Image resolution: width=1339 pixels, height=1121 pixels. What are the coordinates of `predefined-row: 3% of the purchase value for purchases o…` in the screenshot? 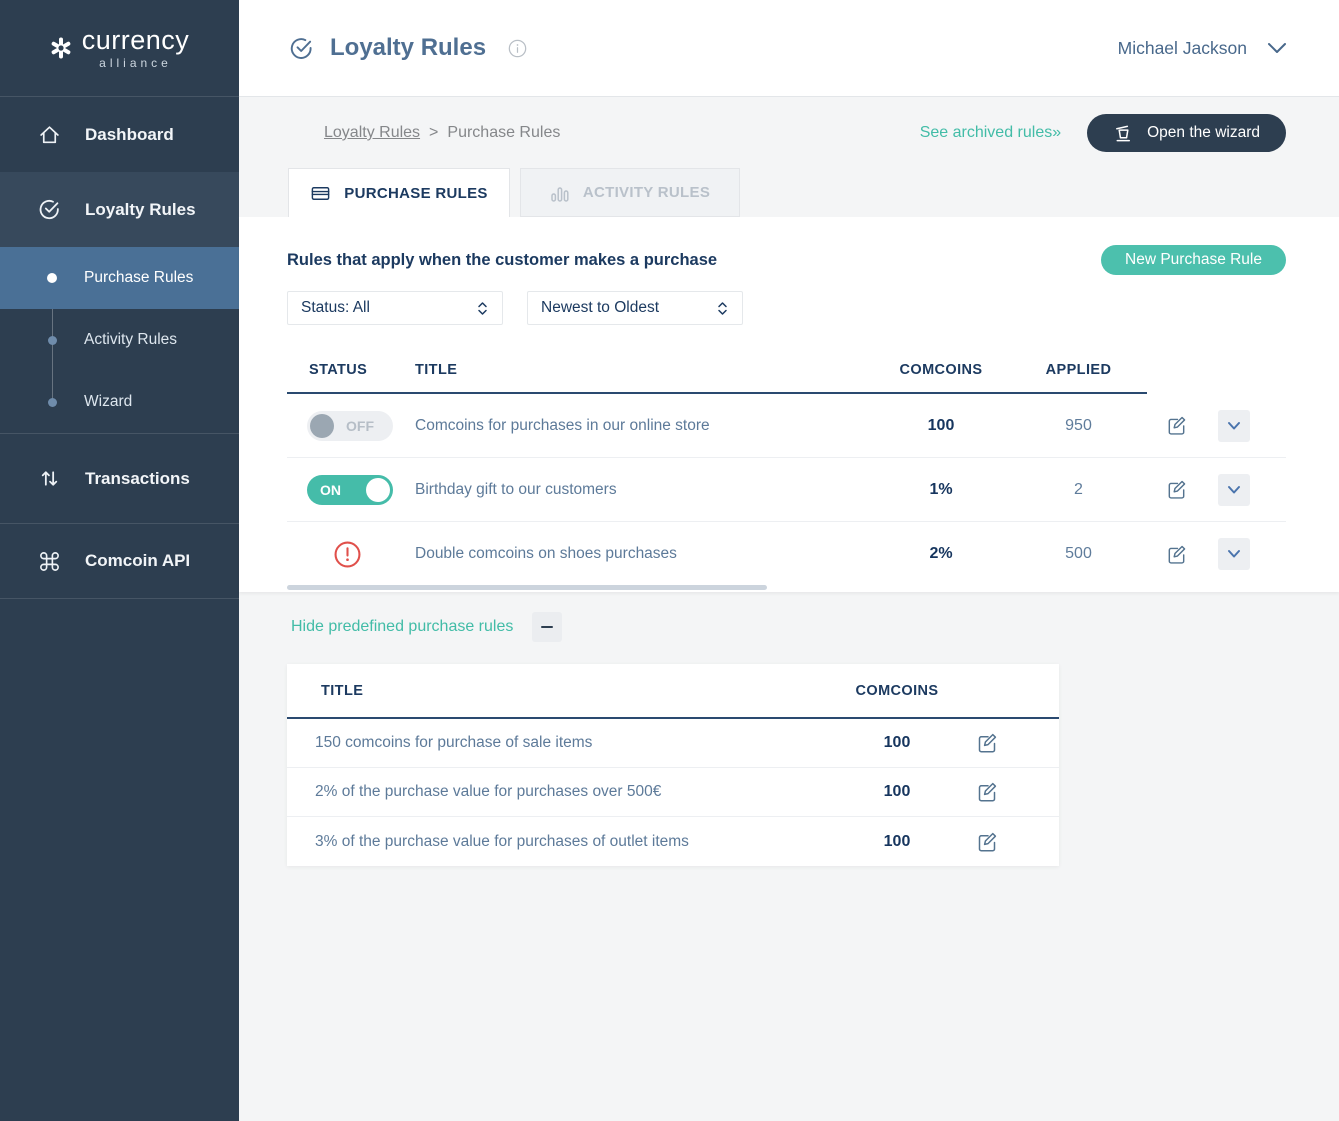 It's located at (673, 841).